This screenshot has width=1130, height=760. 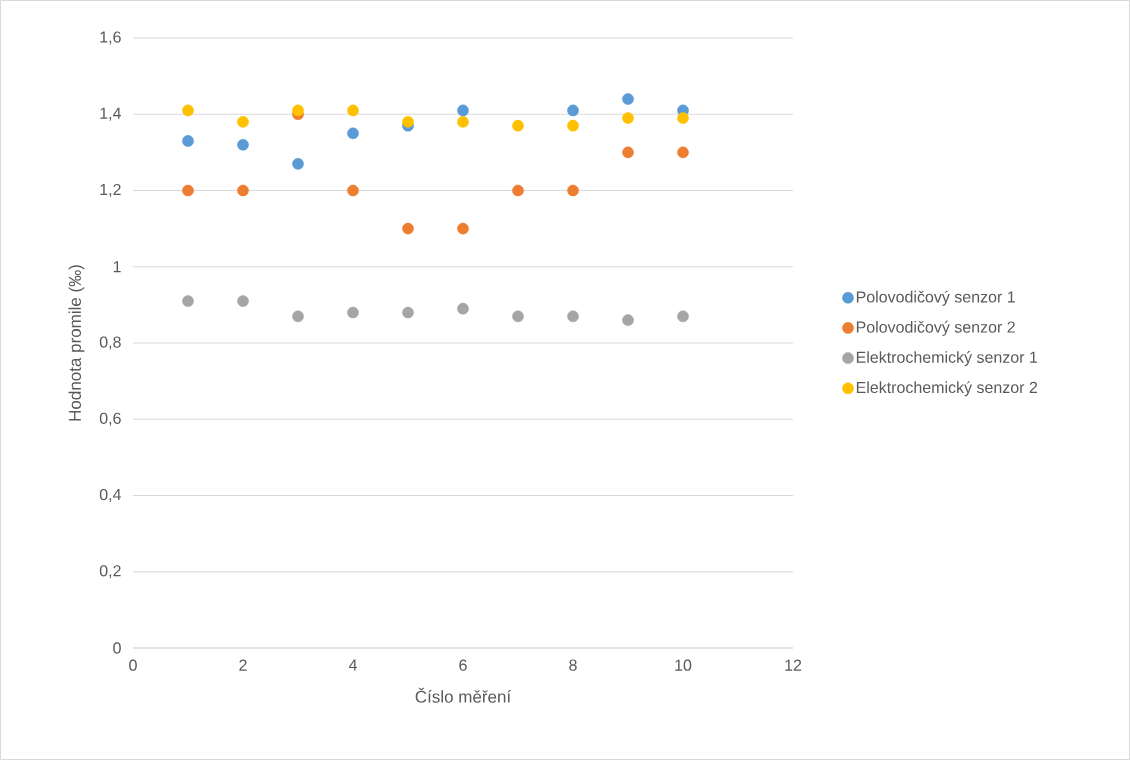 What do you see at coordinates (110, 38) in the screenshot?
I see `y-tick-label: 1,6` at bounding box center [110, 38].